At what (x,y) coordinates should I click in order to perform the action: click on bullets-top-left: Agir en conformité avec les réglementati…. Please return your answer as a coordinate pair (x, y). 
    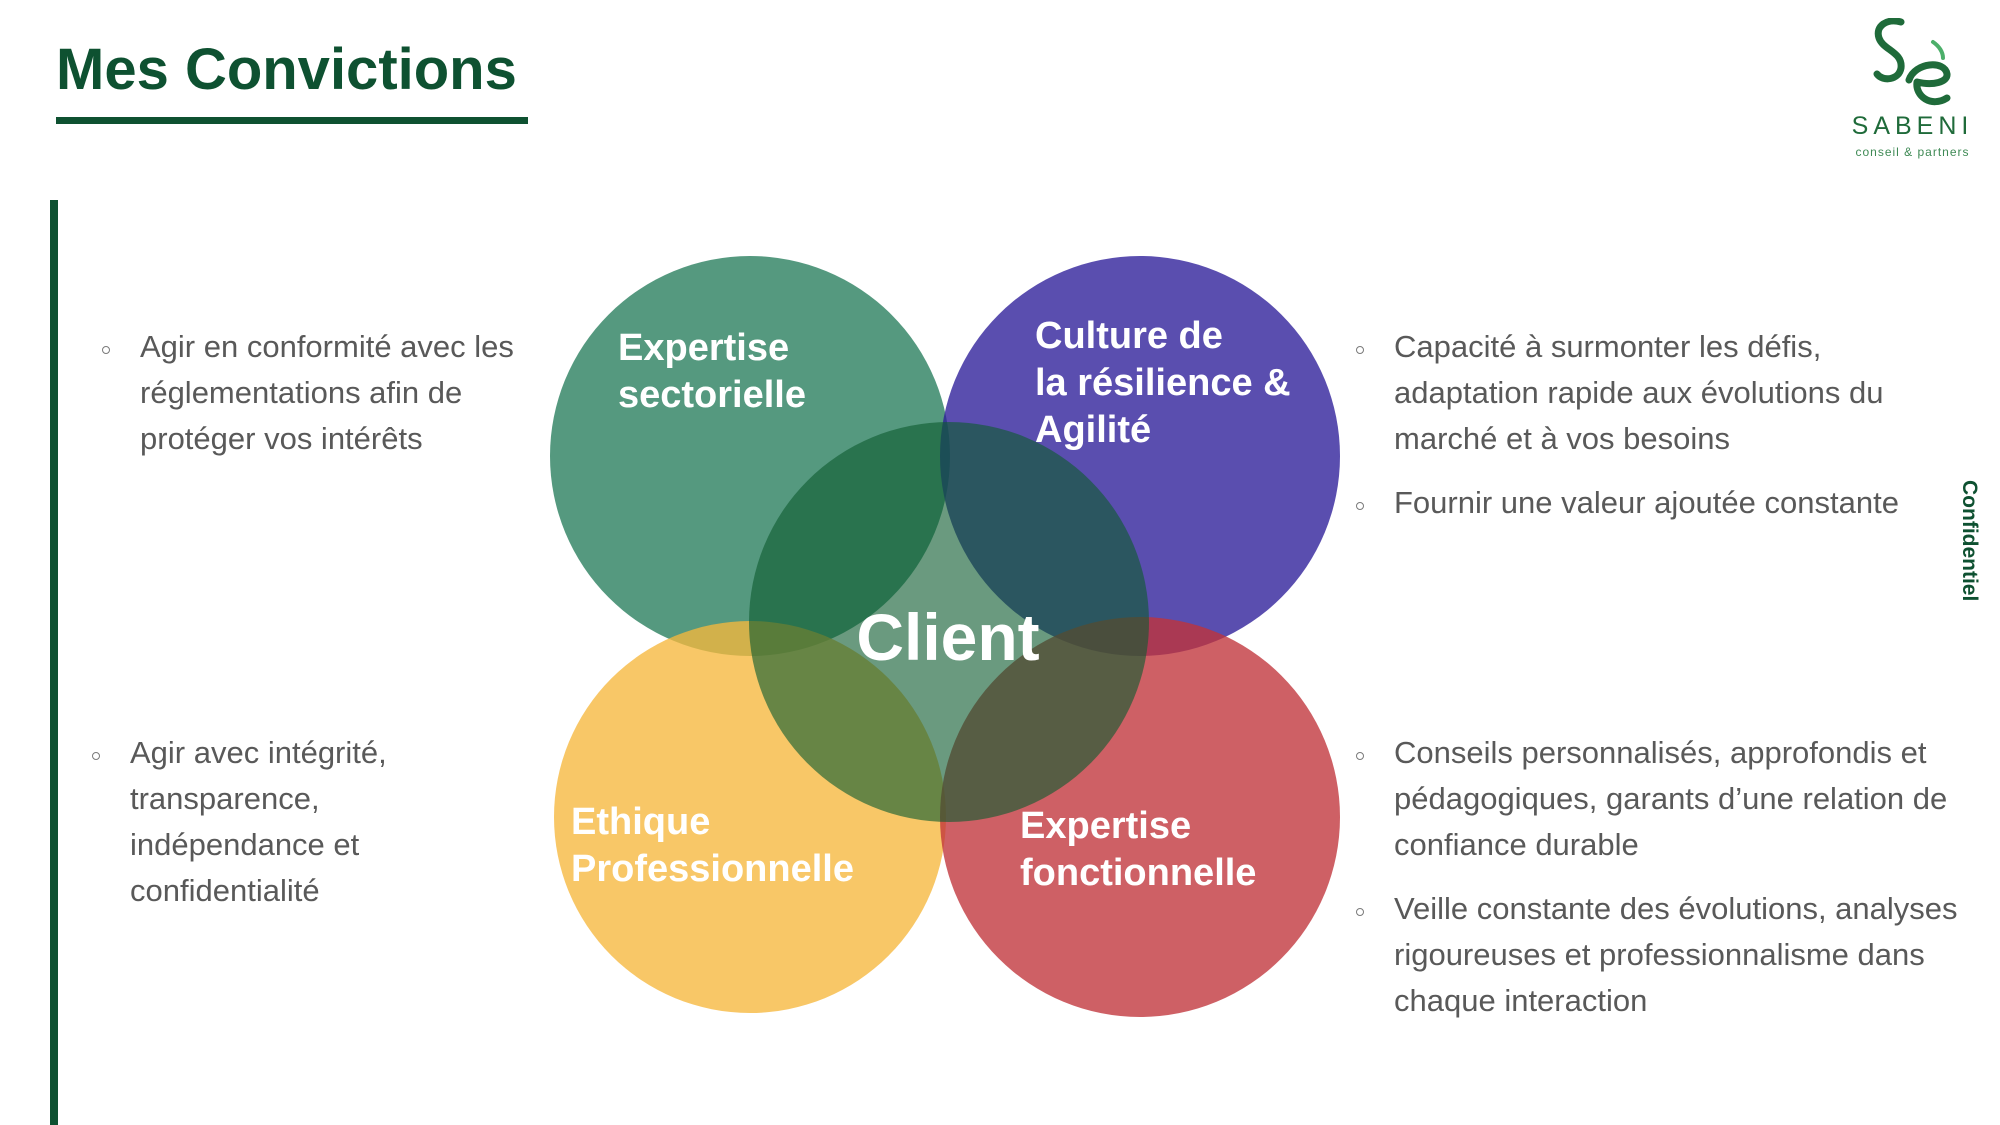
    Looking at the image, I should click on (321, 402).